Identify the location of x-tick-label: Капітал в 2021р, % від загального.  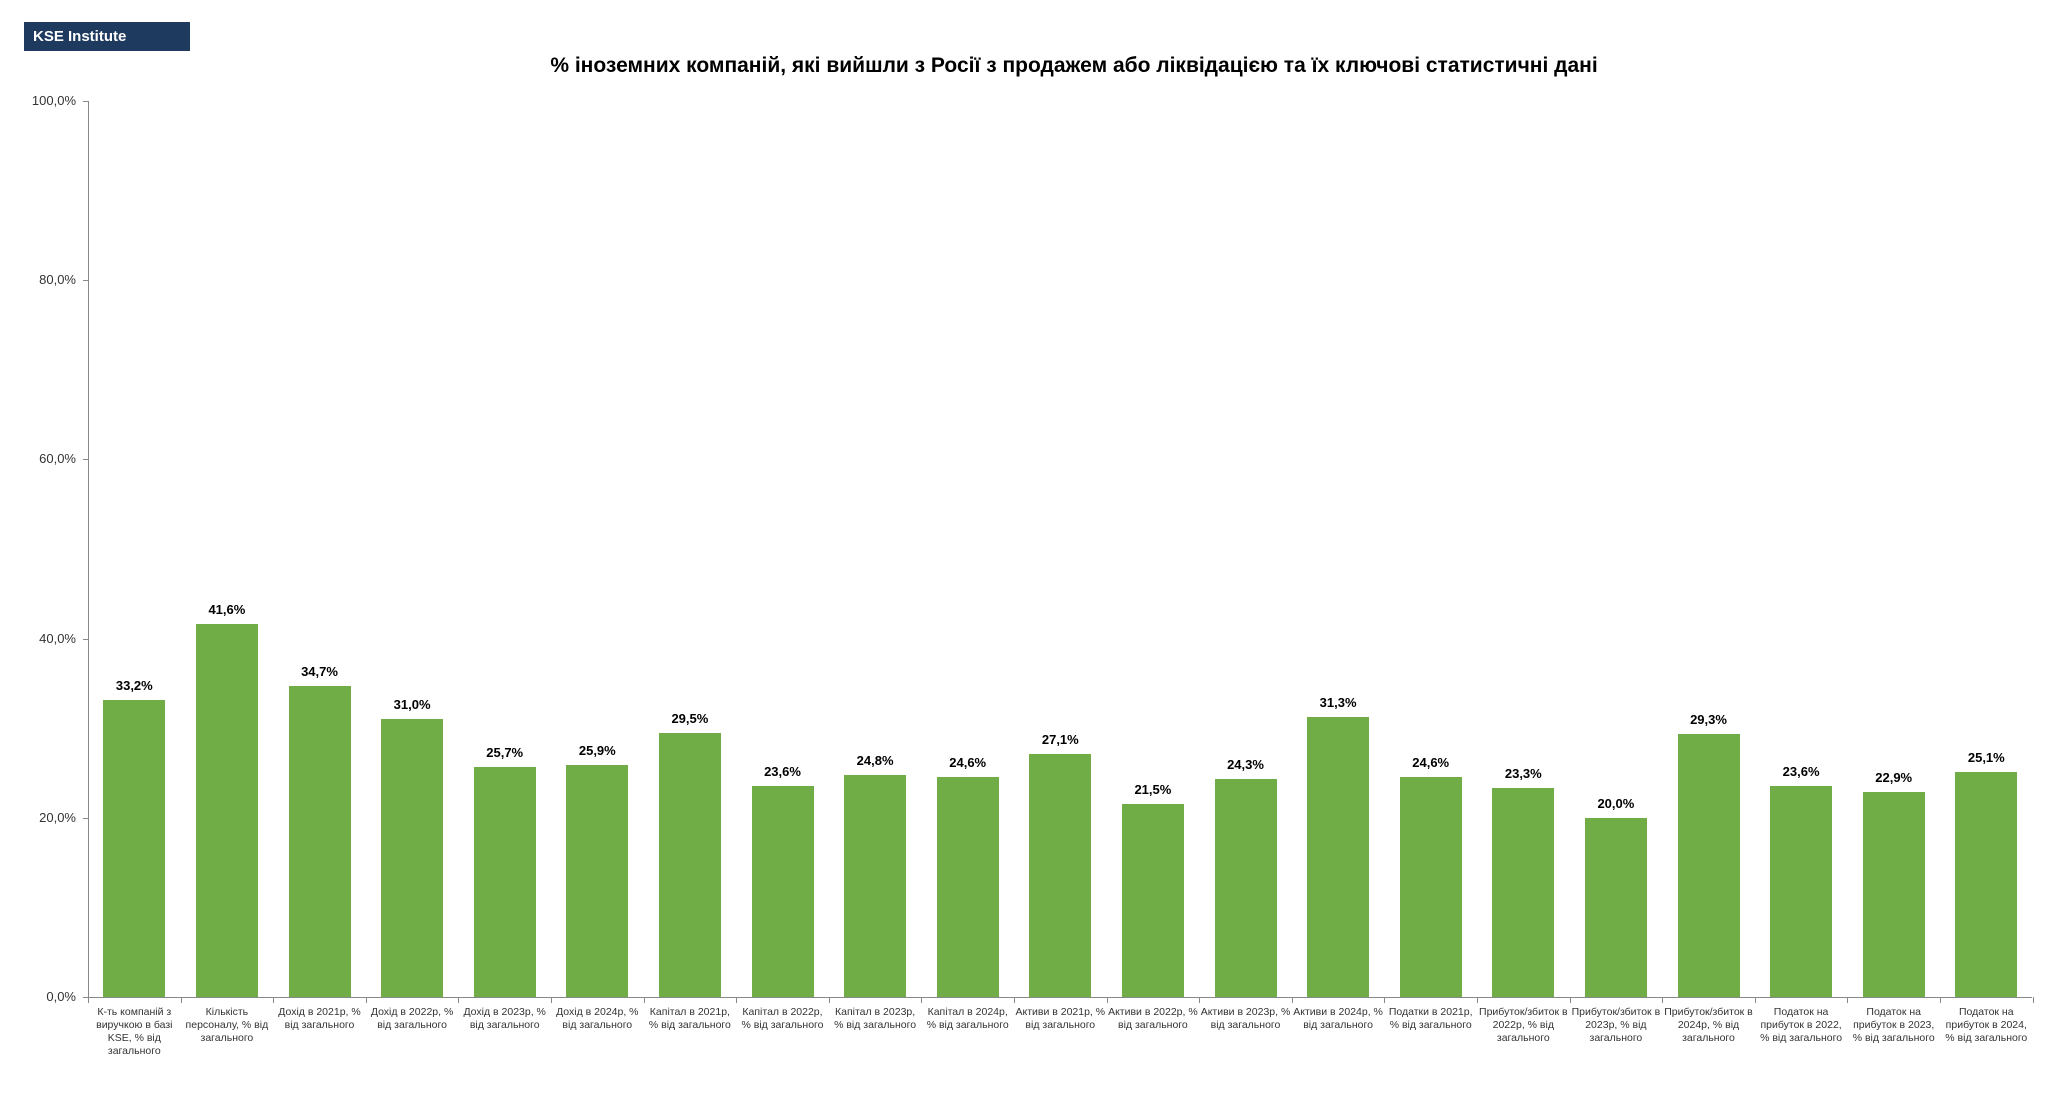
(689, 1018).